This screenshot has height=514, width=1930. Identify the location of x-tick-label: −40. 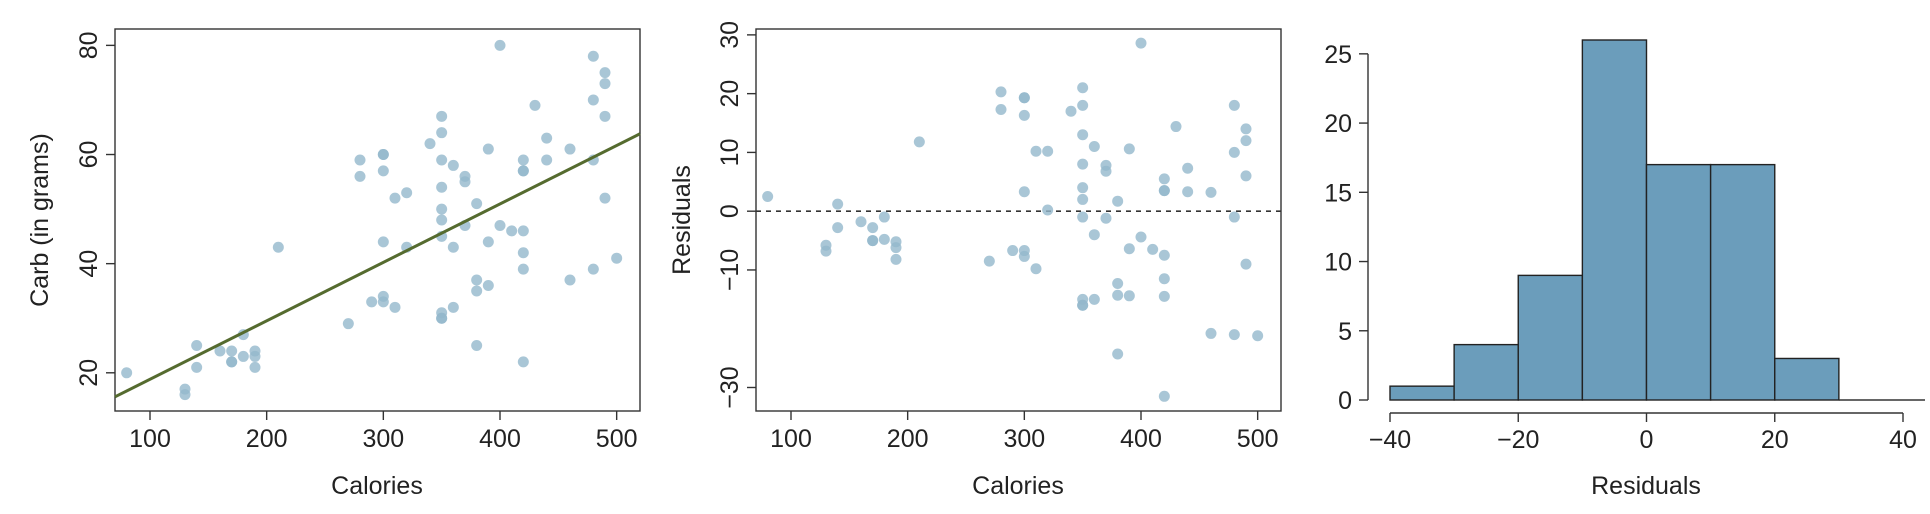
(1390, 440).